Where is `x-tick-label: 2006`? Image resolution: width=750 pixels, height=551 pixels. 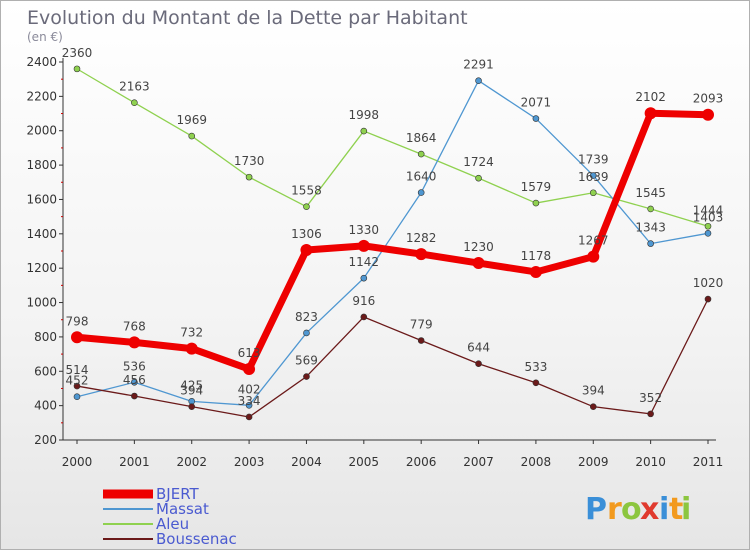
x-tick-label: 2006 is located at coordinates (421, 462).